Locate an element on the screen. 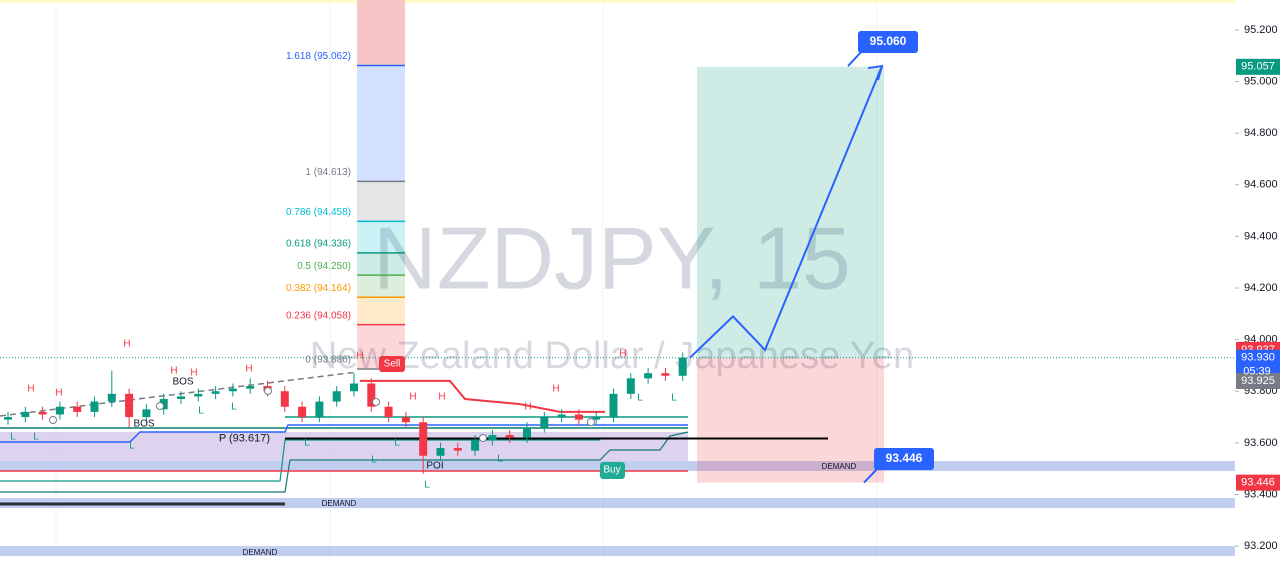 Image resolution: width=1280 pixels, height=564 pixels. fib-label: 1 (94.613) is located at coordinates (328, 172).